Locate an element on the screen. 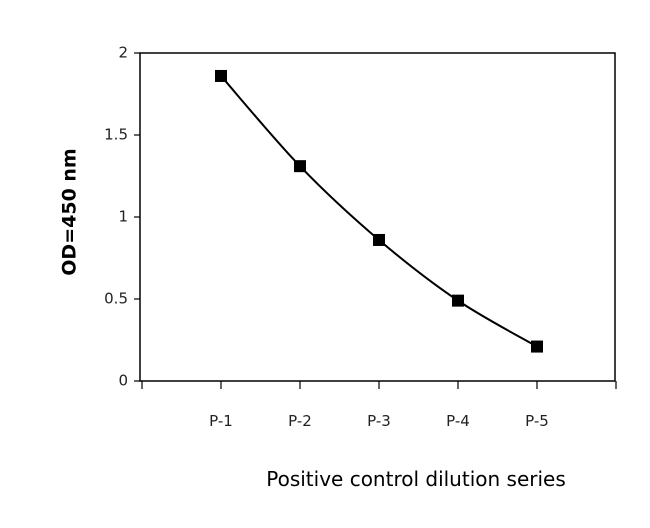 This screenshot has width=650, height=528. x-axis-ticks: P-1 P-2 P-3 P-4 P-5 is located at coordinates (379, 405).